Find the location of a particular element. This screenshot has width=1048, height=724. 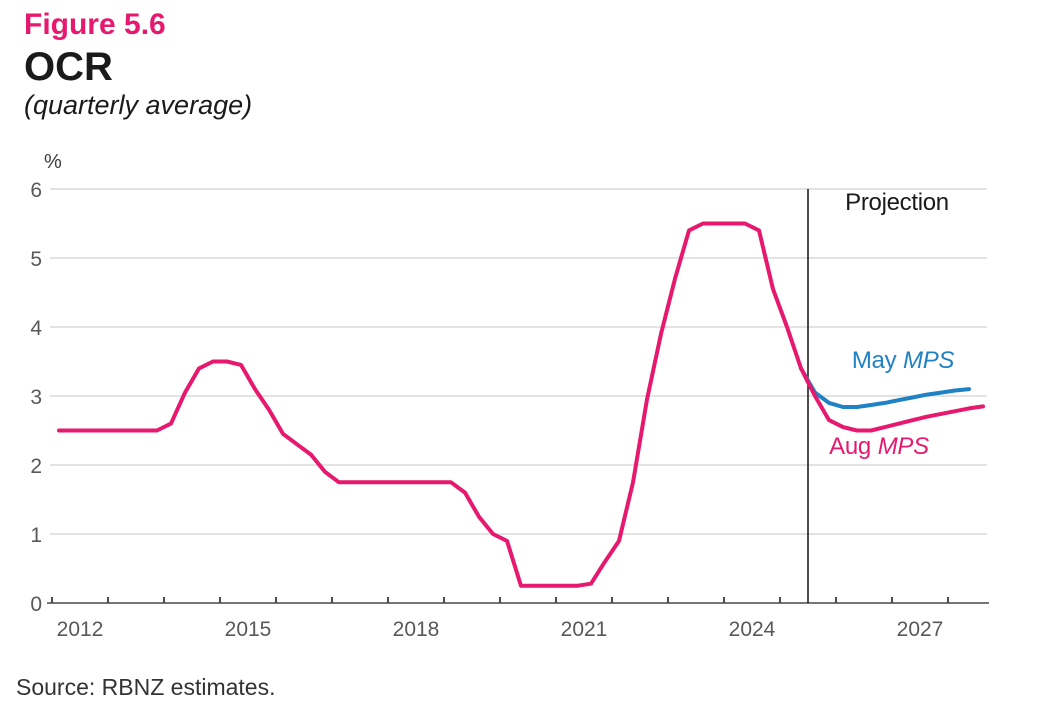

y-tick-label: 1 is located at coordinates (36, 535).